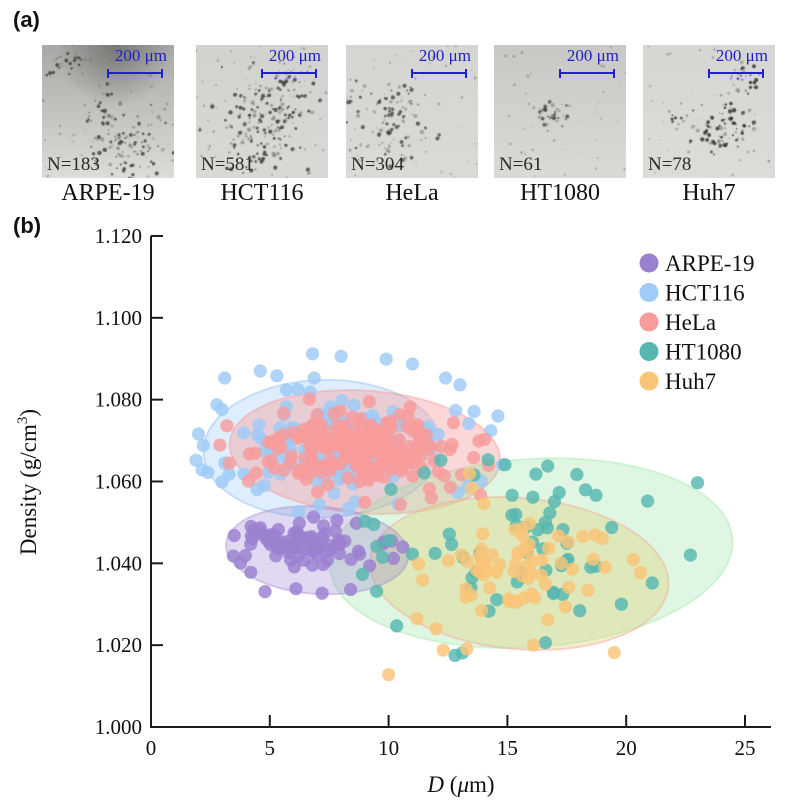  I want to click on legend-swatch-huh7, so click(649, 381).